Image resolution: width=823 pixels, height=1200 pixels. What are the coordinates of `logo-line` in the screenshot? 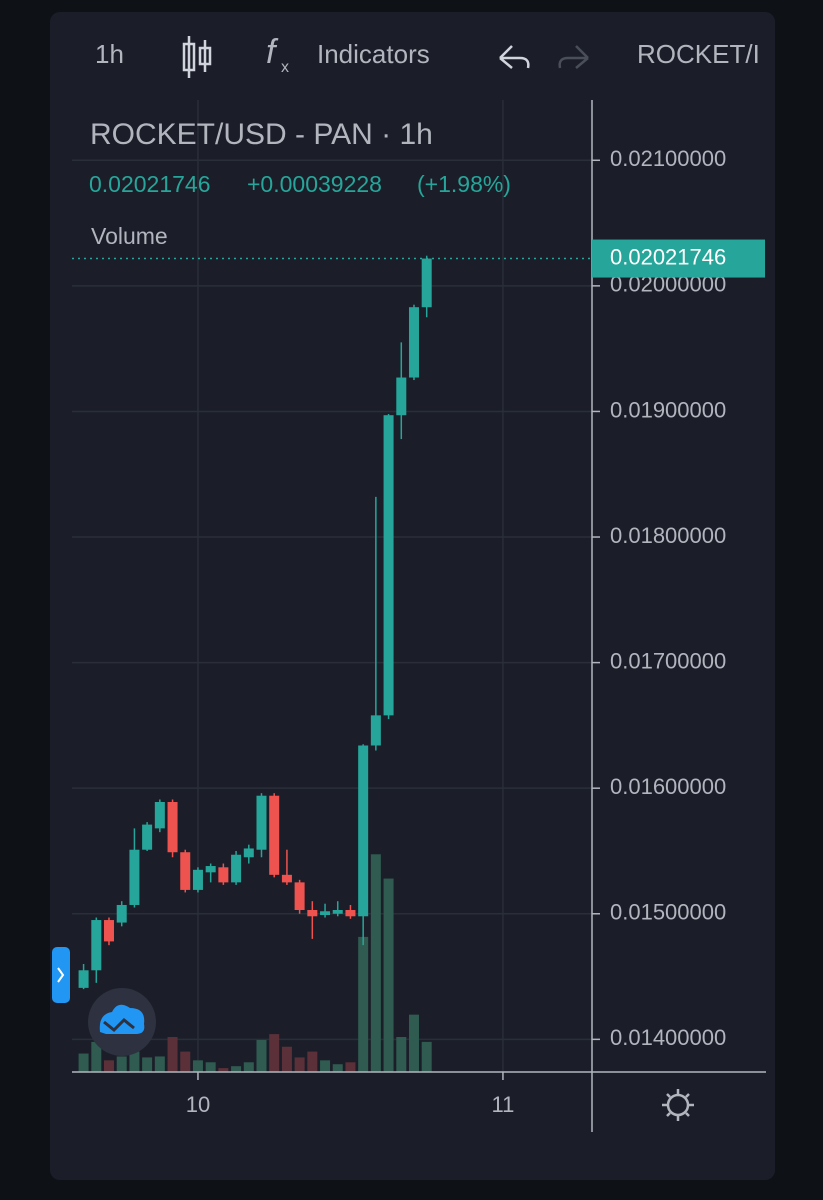 It's located at (119, 1025).